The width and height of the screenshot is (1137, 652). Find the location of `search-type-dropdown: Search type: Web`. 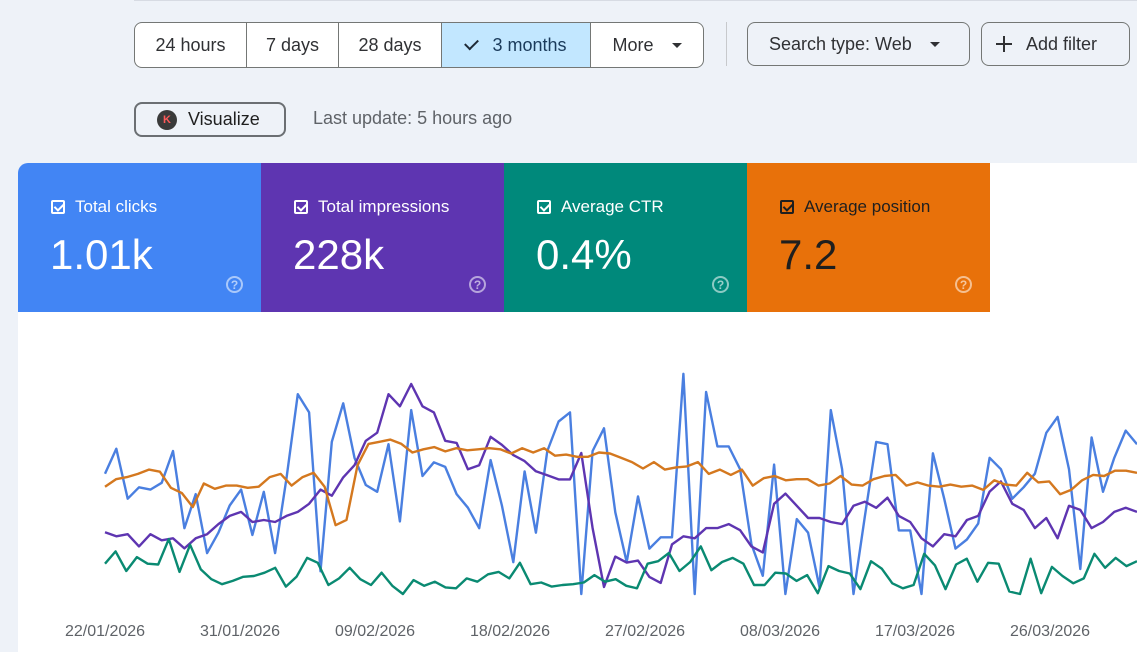

search-type-dropdown: Search type: Web is located at coordinates (858, 44).